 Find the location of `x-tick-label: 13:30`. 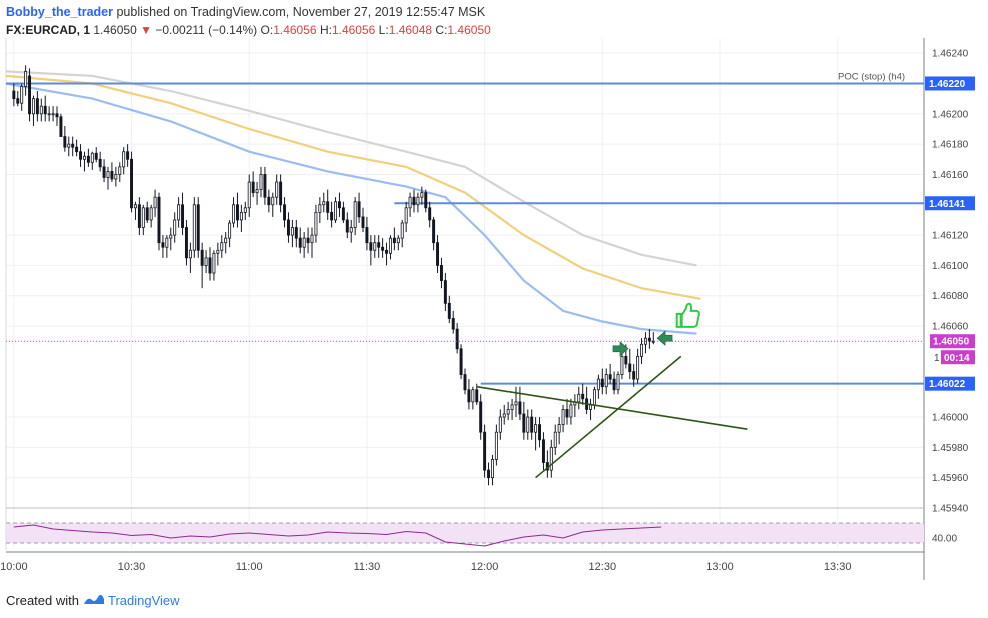

x-tick-label: 13:30 is located at coordinates (838, 567).